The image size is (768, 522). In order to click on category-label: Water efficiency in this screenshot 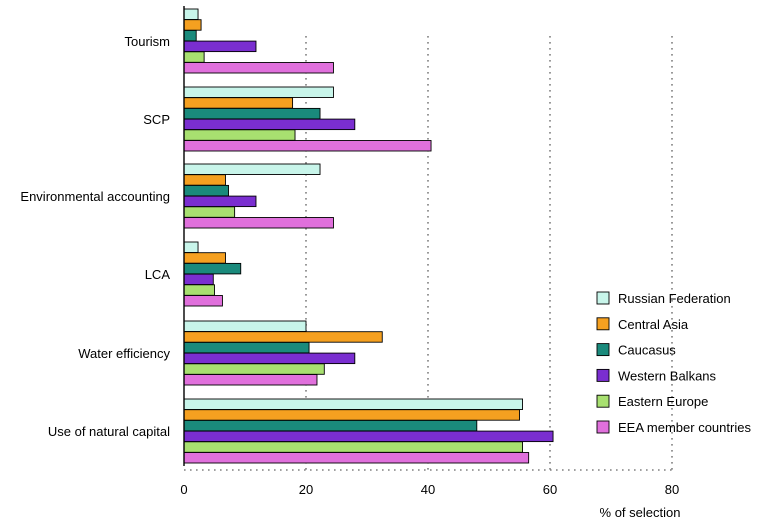, I will do `click(124, 353)`.